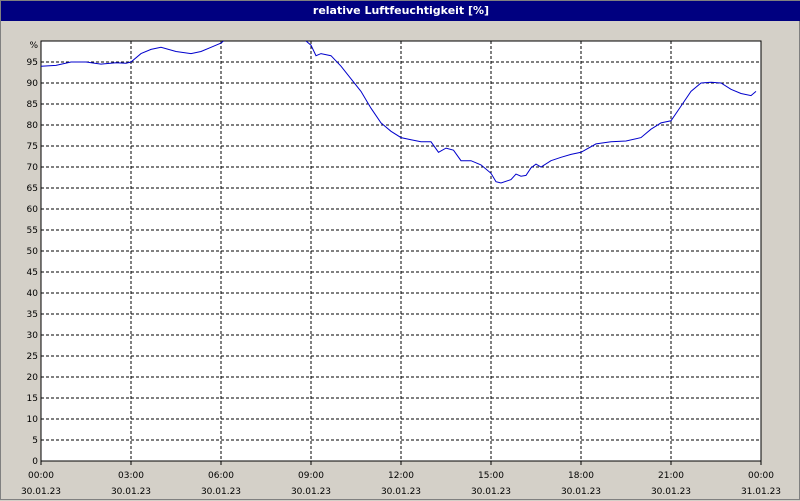 The width and height of the screenshot is (800, 501). I want to click on y-tick-label: 85, so click(32, 105).